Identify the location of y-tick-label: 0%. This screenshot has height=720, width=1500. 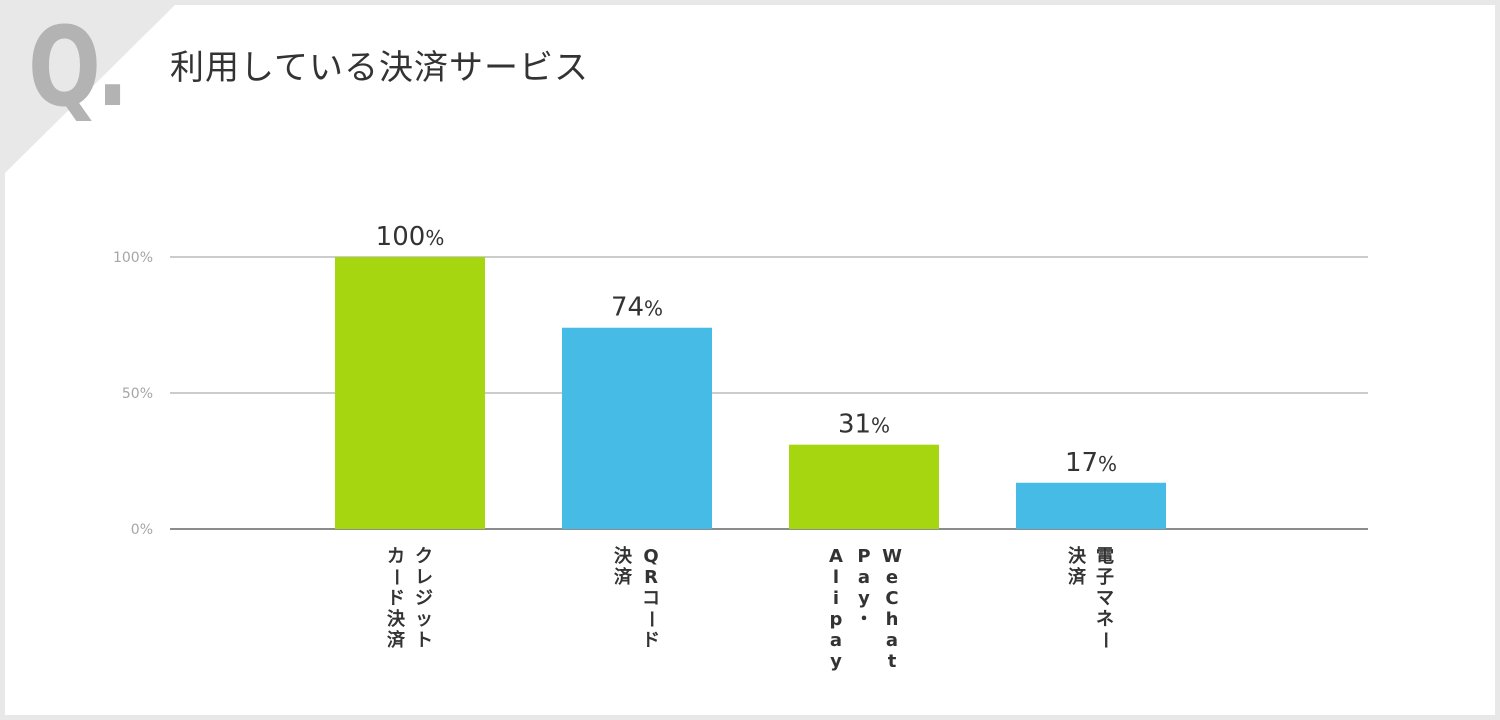
(142, 530).